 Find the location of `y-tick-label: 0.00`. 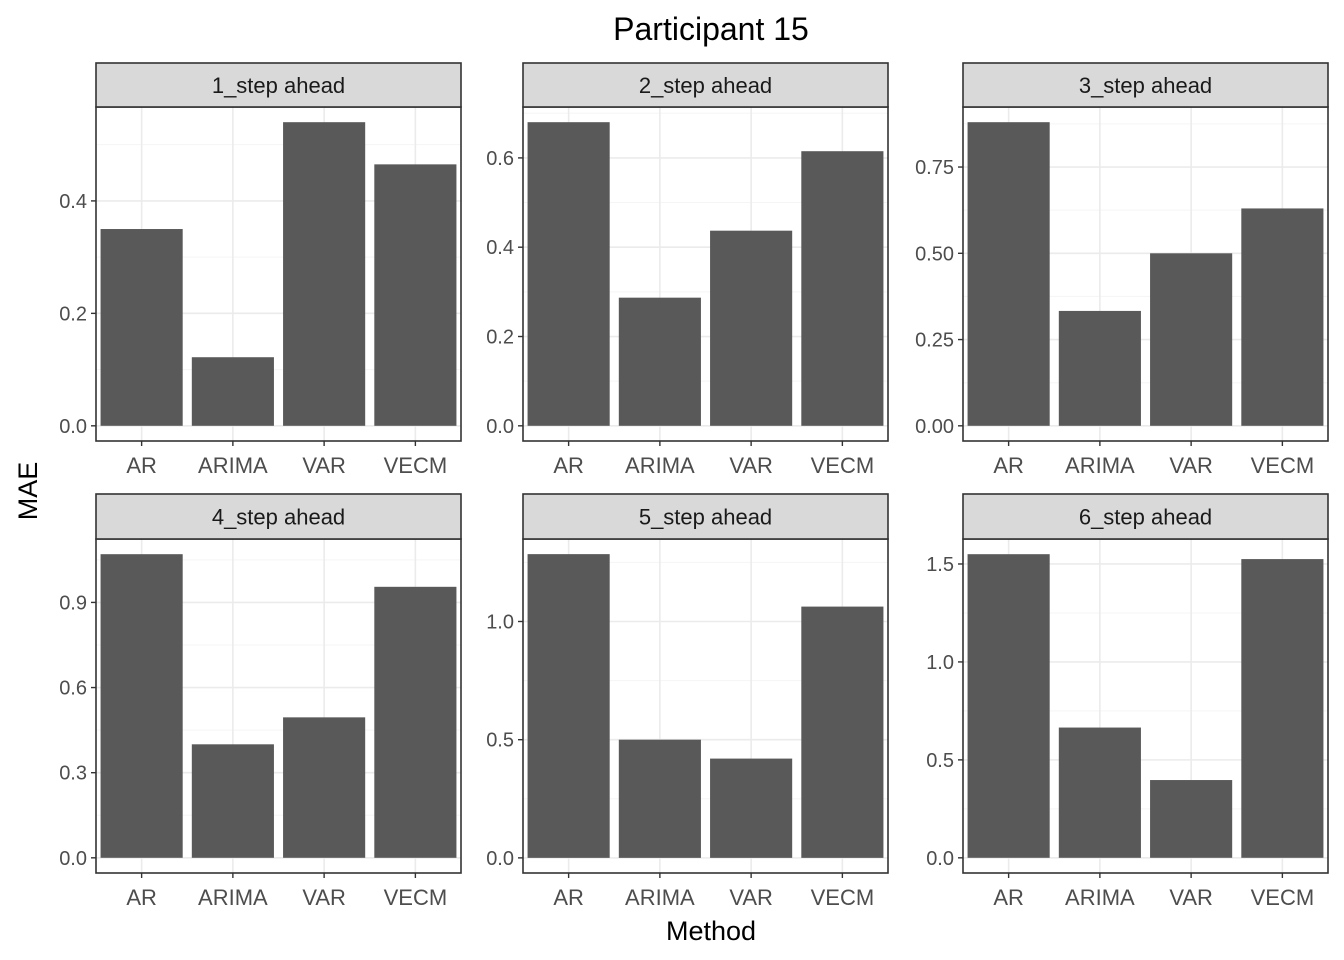

y-tick-label: 0.00 is located at coordinates (934, 427).